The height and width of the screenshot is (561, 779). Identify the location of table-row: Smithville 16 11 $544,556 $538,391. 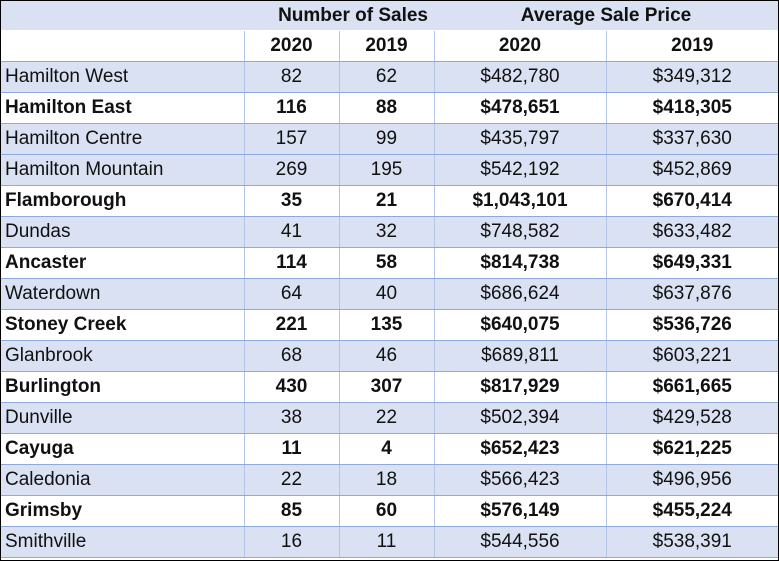
(389, 542).